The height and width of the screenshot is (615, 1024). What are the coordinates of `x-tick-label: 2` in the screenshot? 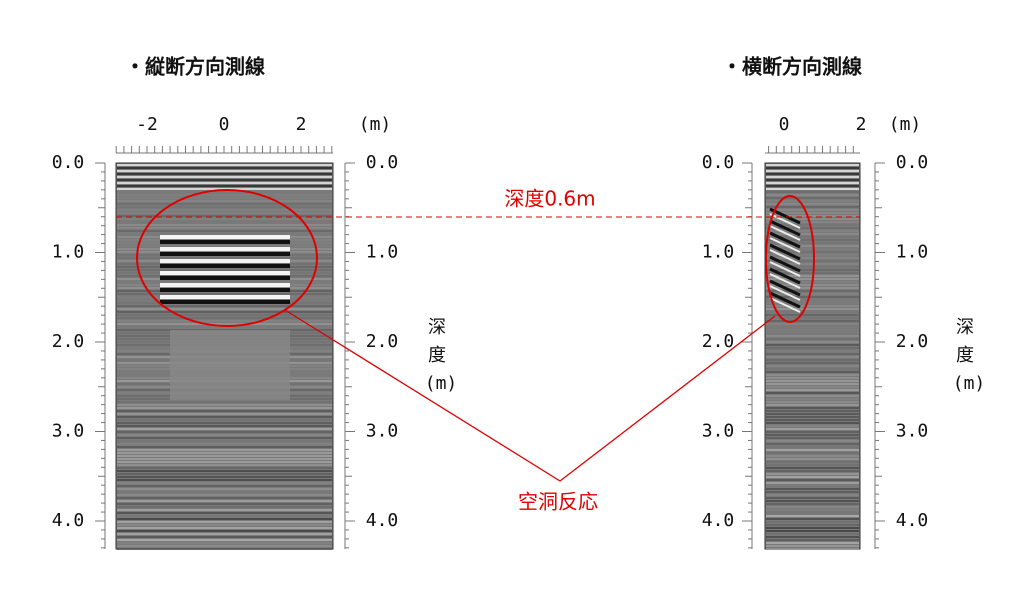 It's located at (301, 124).